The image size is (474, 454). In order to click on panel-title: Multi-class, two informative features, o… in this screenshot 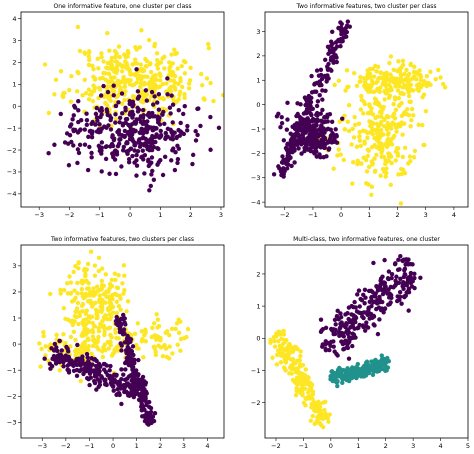, I will do `click(366, 239)`.